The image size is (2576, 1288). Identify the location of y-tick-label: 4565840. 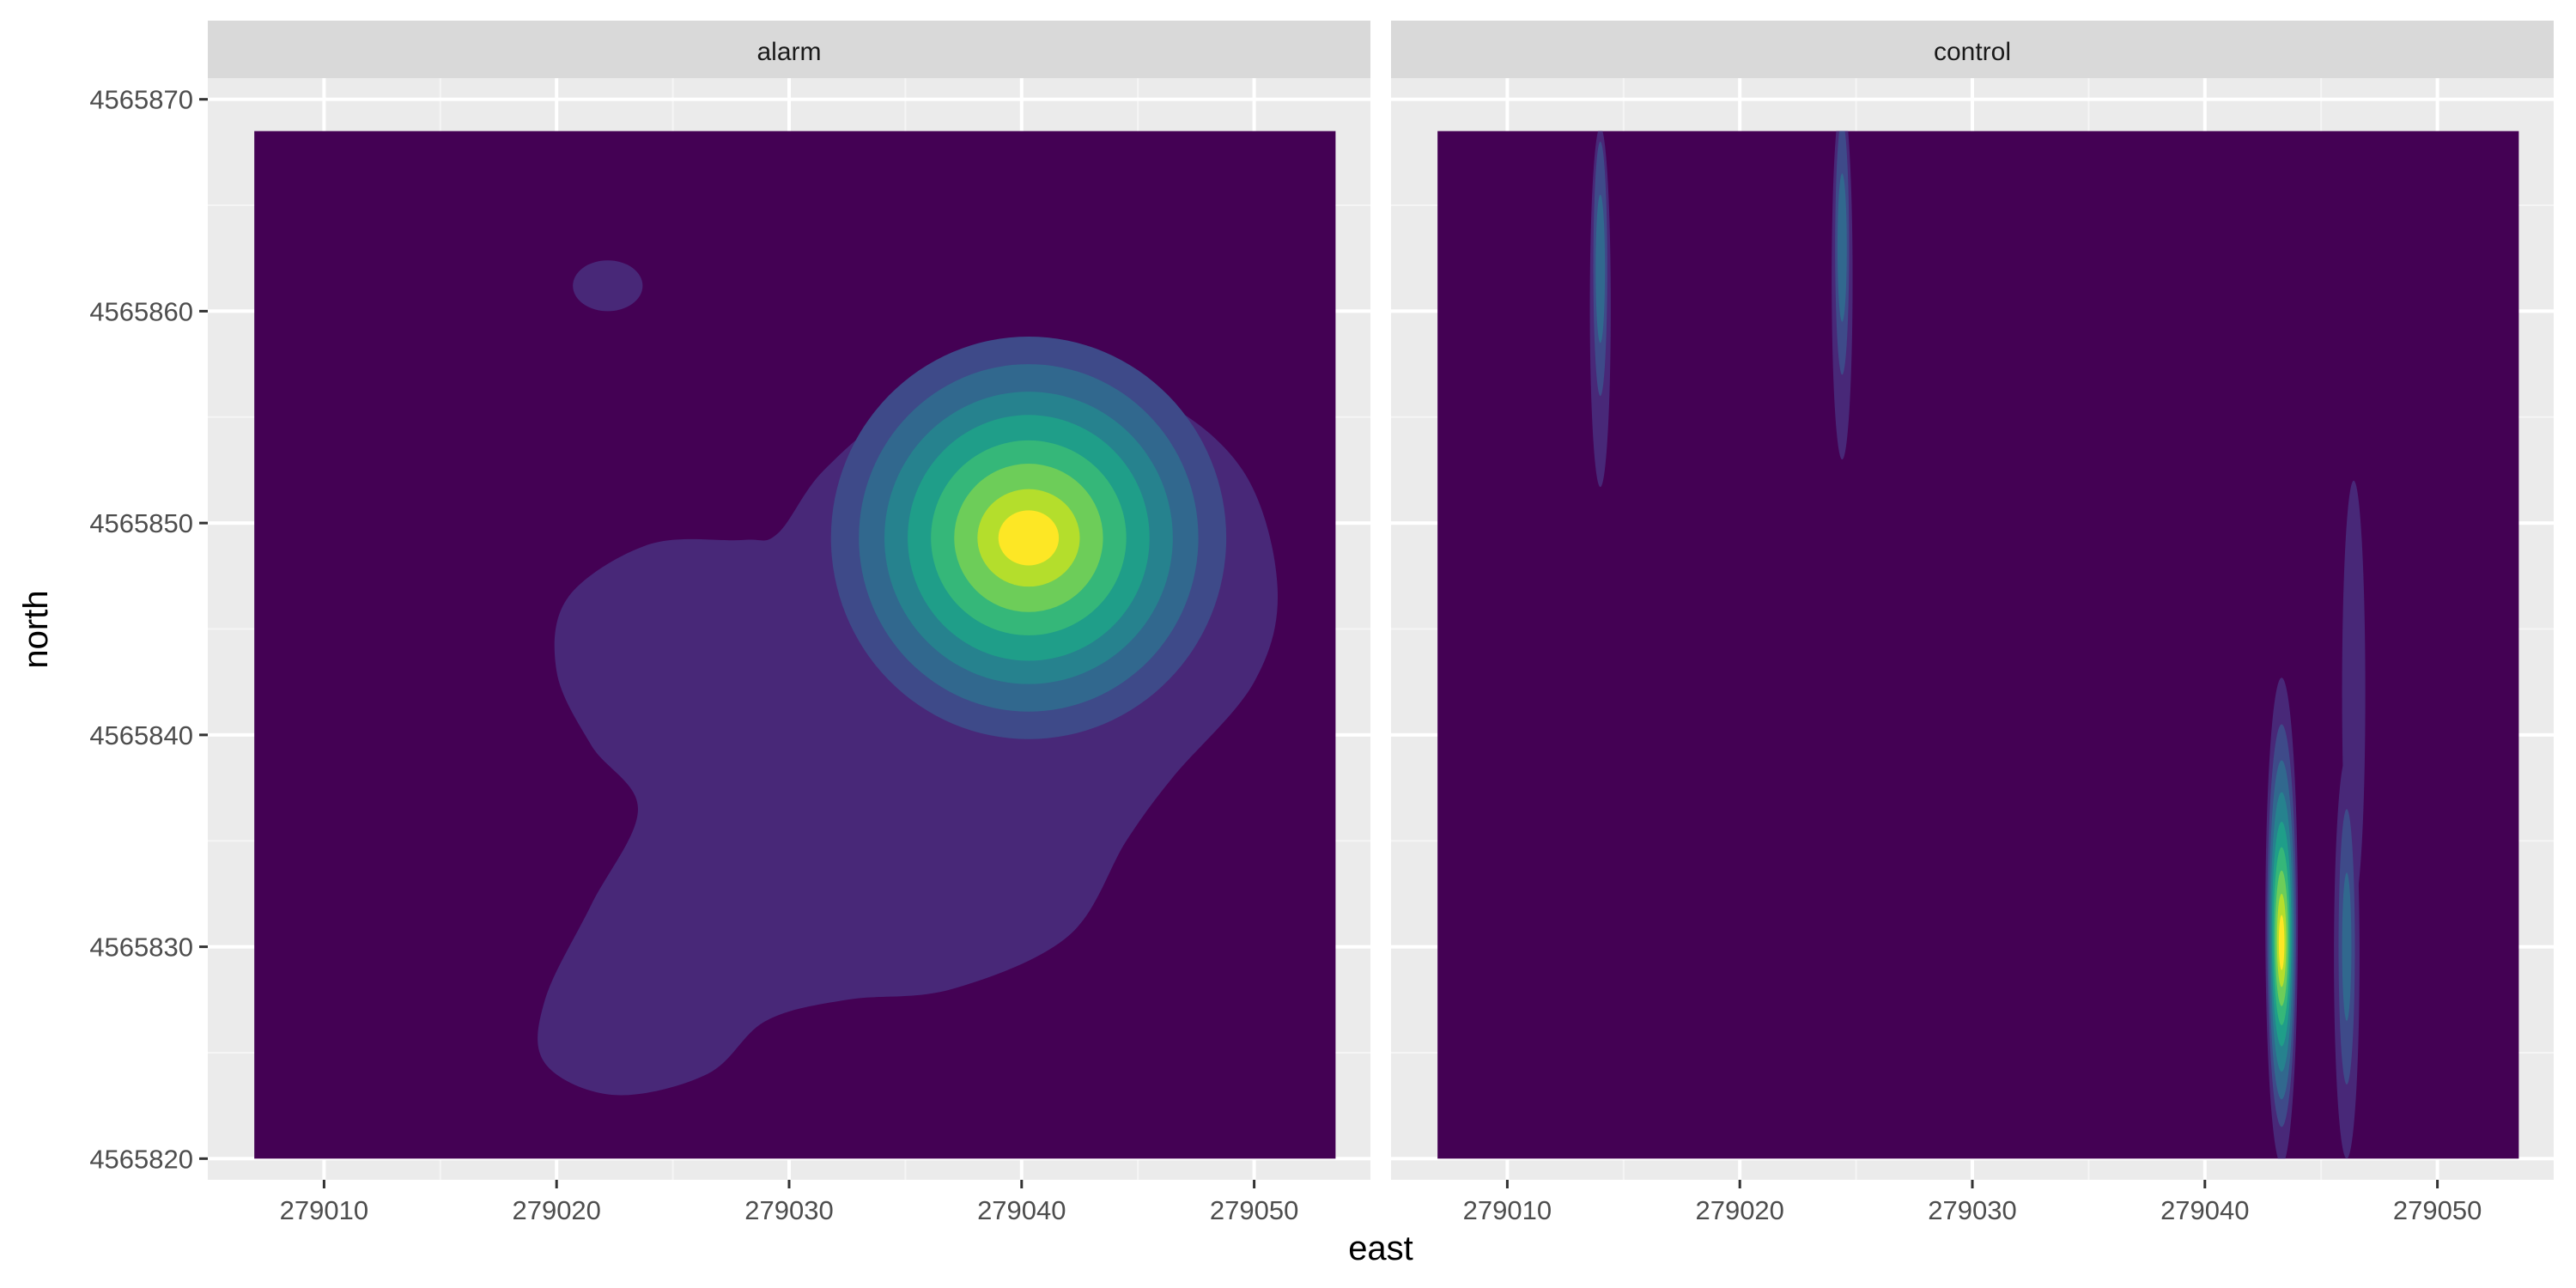
(141, 735).